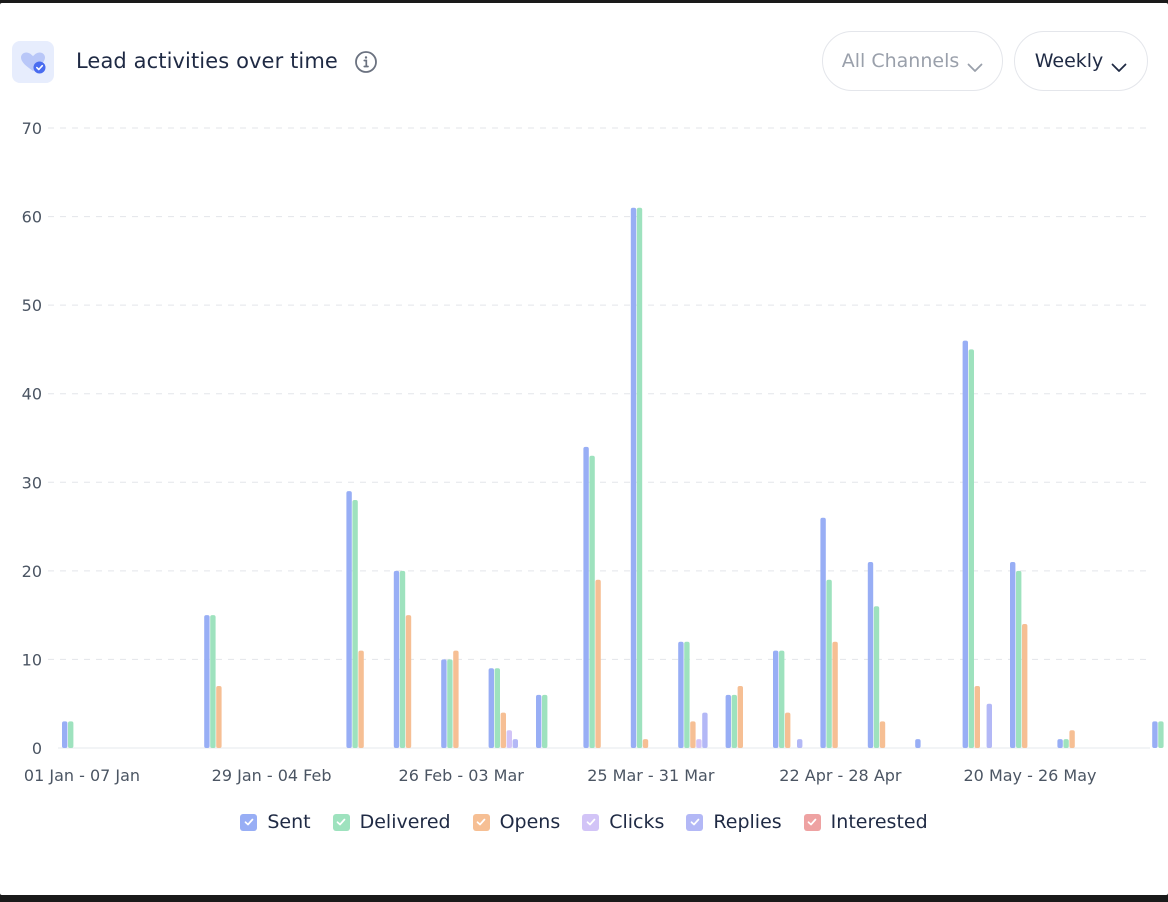  I want to click on legend-item-opens: Opens, so click(516, 822).